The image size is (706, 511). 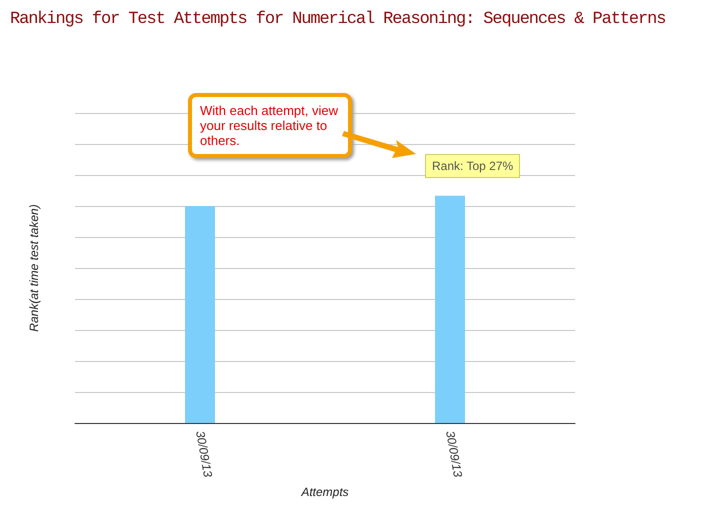 I want to click on x-axis-title: Attempts, so click(x=324, y=491).